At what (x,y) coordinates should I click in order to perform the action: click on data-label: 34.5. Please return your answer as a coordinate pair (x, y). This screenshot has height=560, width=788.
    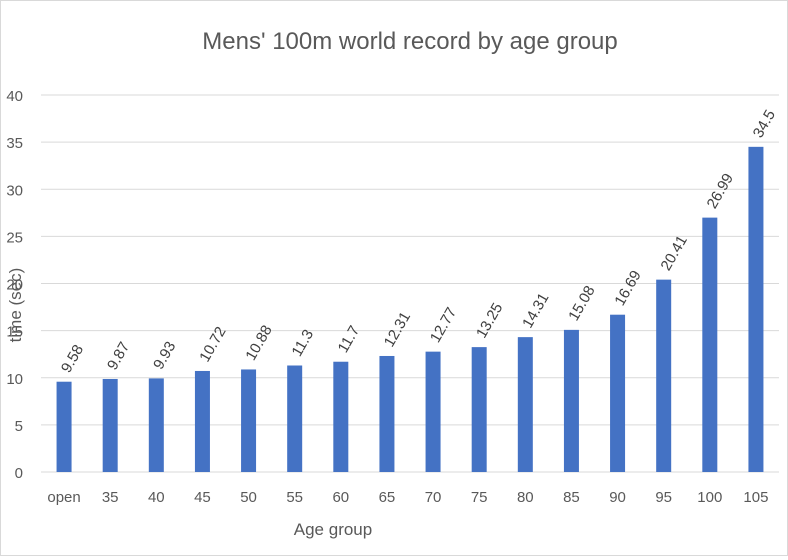
    Looking at the image, I should click on (764, 124).